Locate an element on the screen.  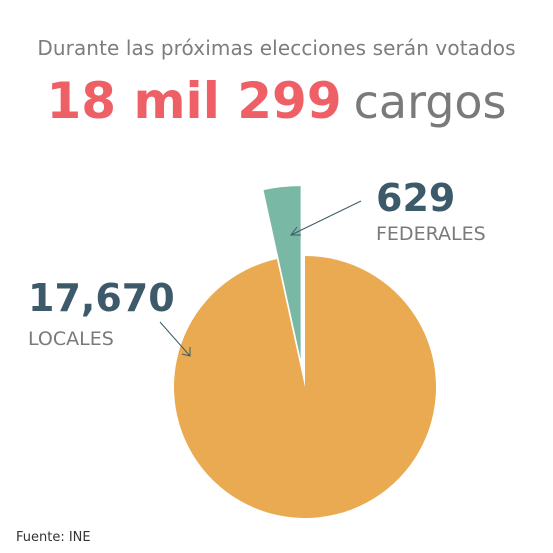
callout-line-locales is located at coordinates (175, 339).